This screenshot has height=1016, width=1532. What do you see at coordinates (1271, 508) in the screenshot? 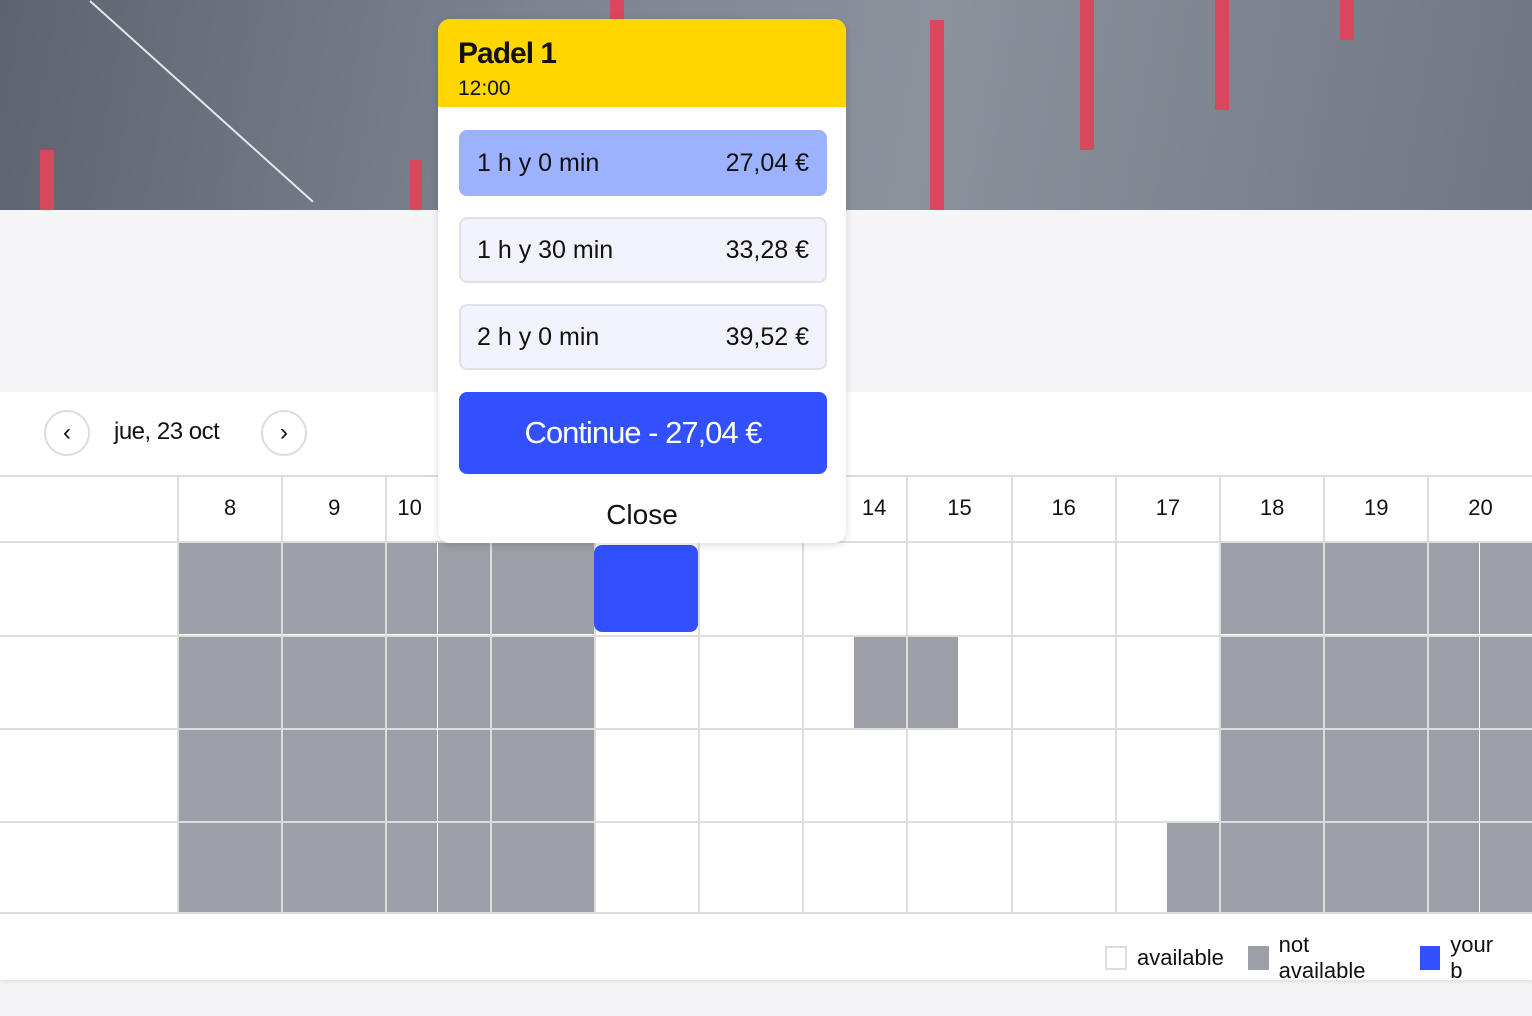
I see `hour-header: 18` at bounding box center [1271, 508].